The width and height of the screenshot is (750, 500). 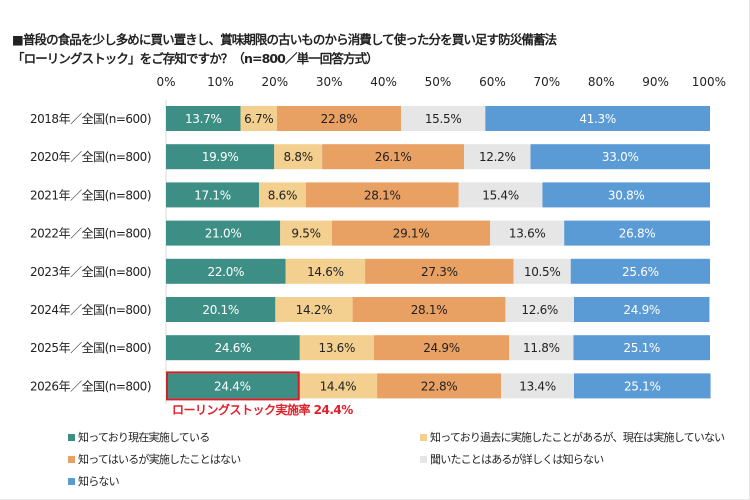 I want to click on highlight-box, so click(x=233, y=386).